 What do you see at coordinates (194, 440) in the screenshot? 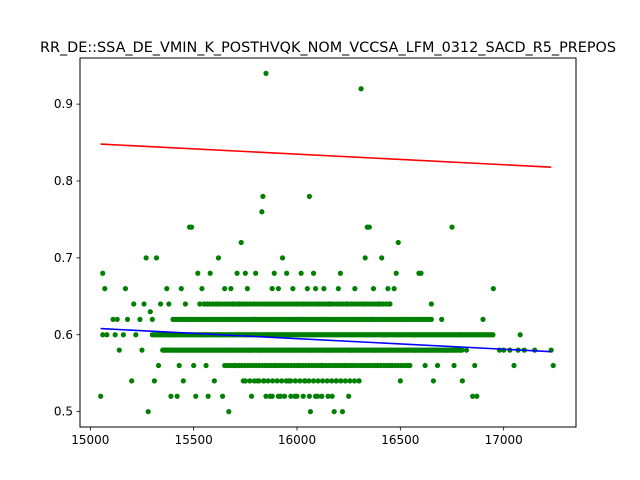
I see `x-tick-label: 15500` at bounding box center [194, 440].